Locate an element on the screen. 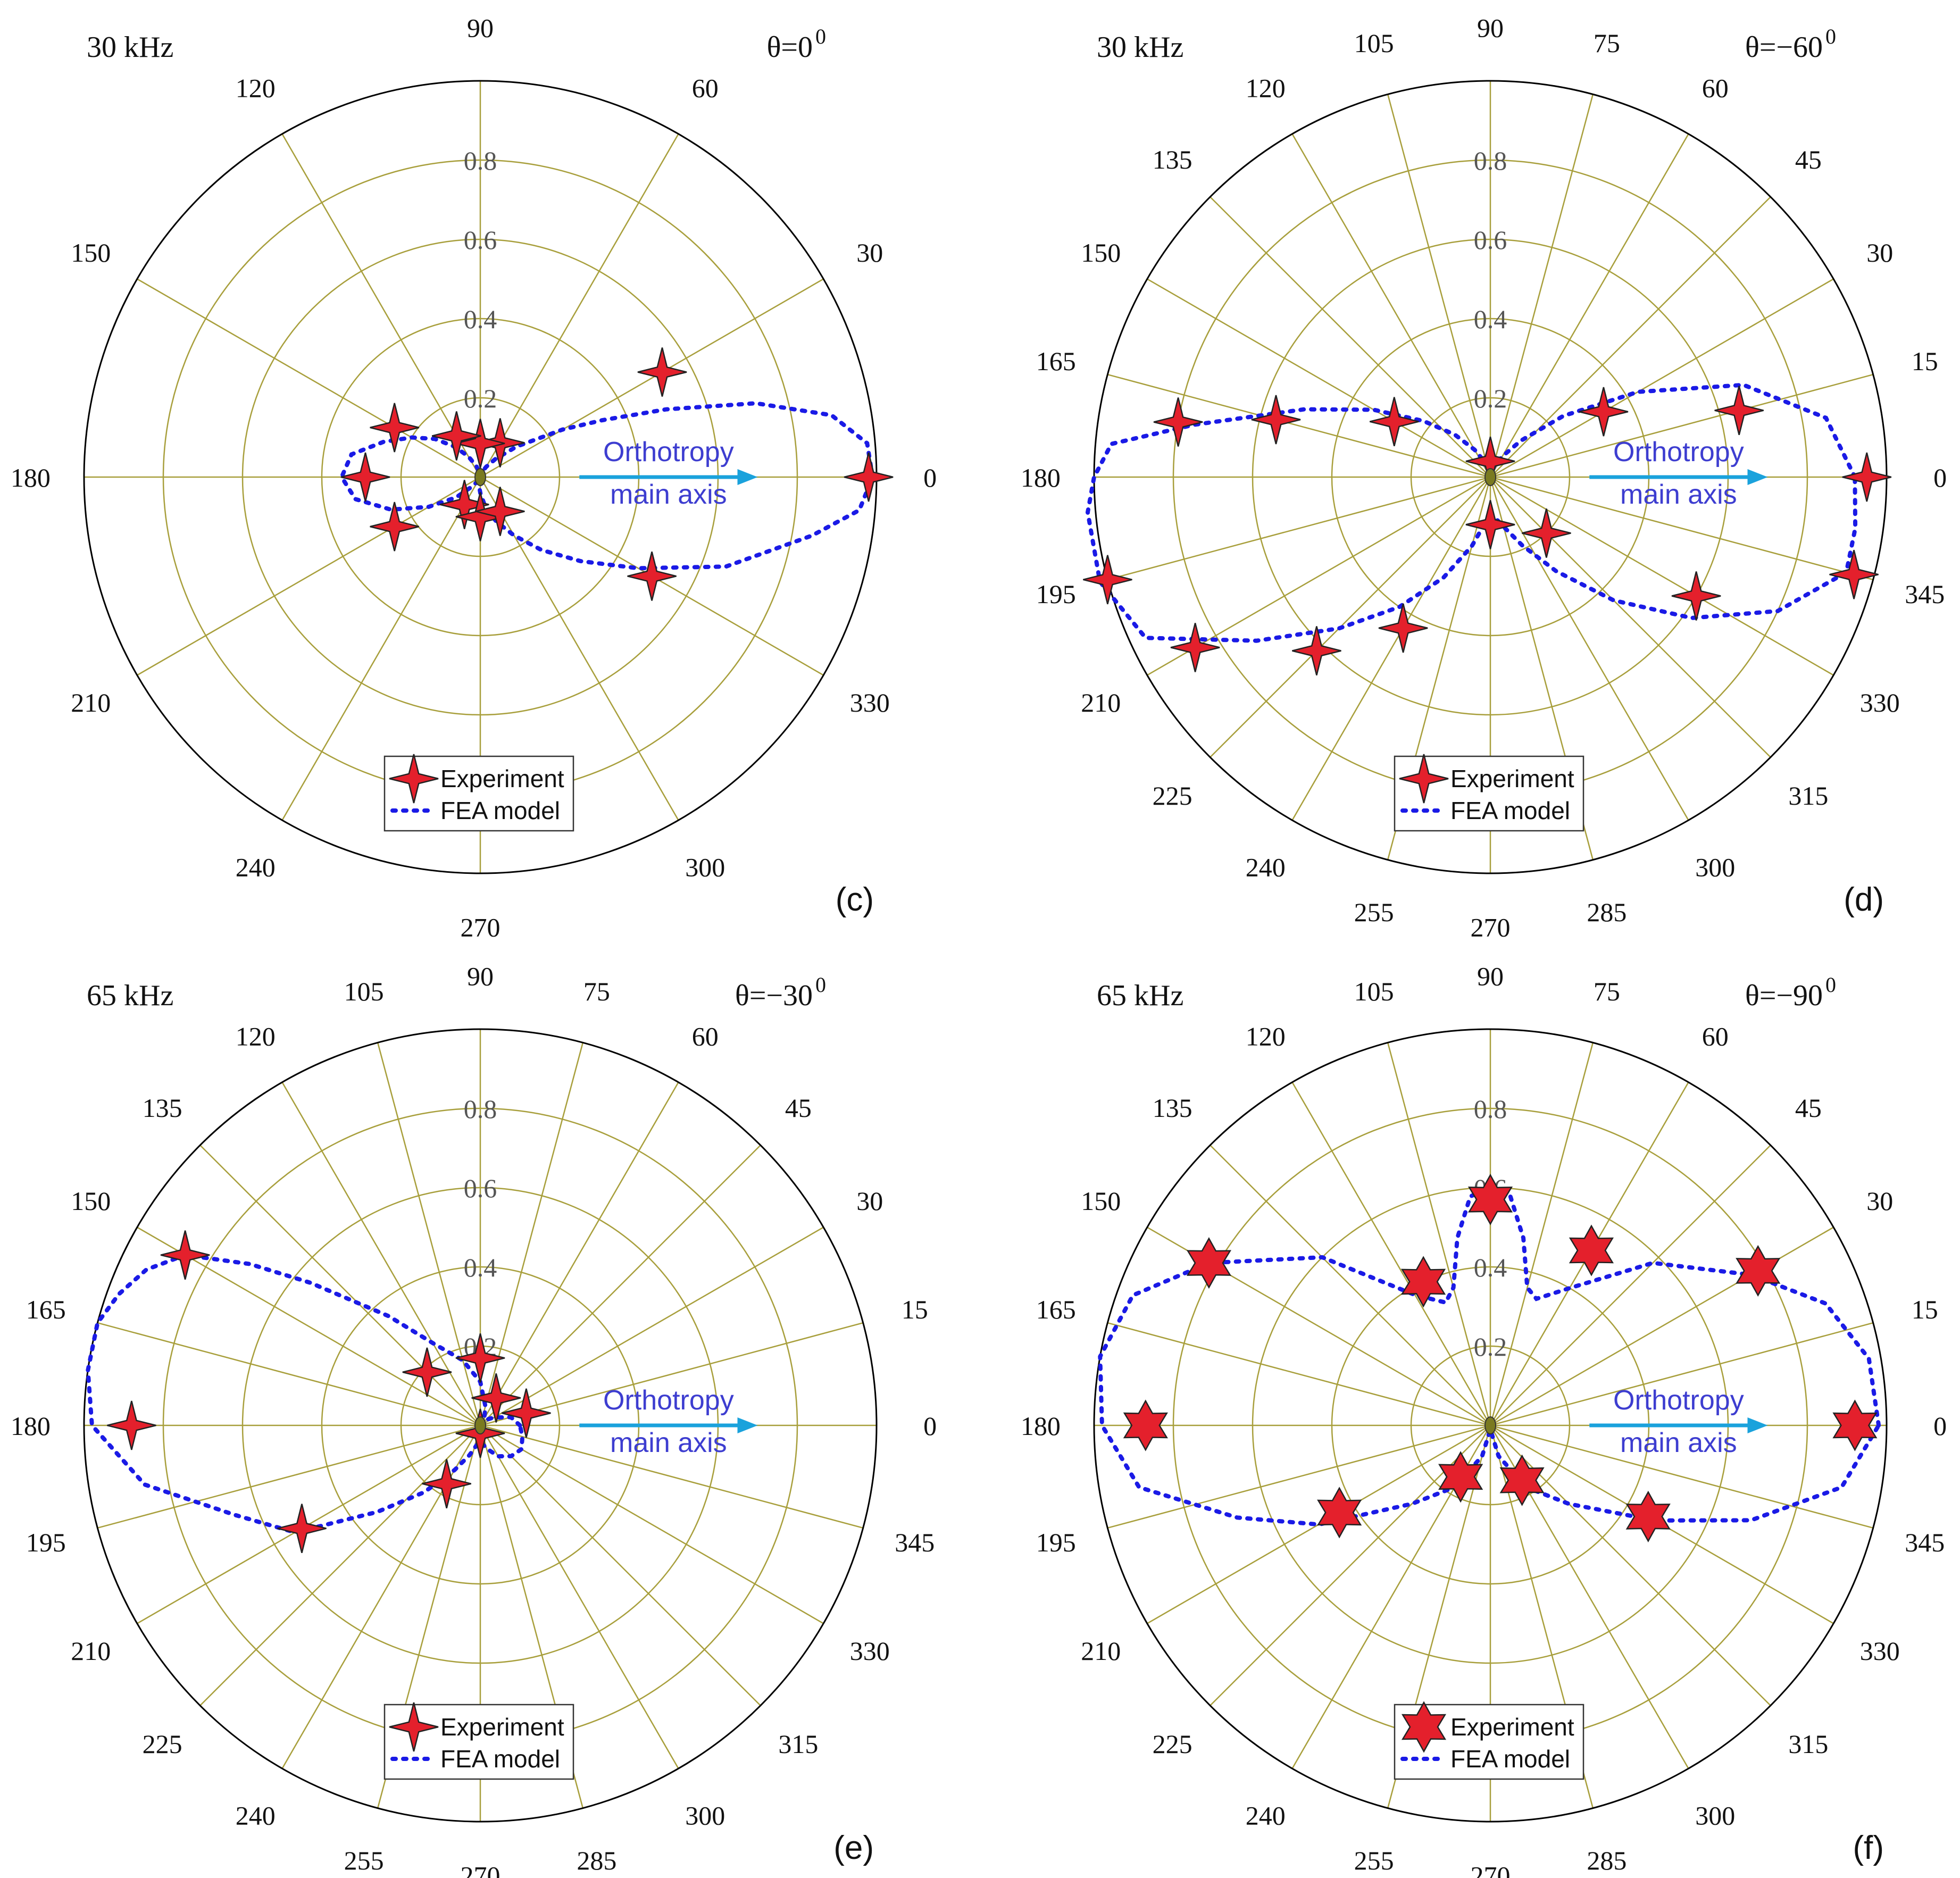 The height and width of the screenshot is (1878, 1960). angle-tick-label: 285 is located at coordinates (1607, 912).